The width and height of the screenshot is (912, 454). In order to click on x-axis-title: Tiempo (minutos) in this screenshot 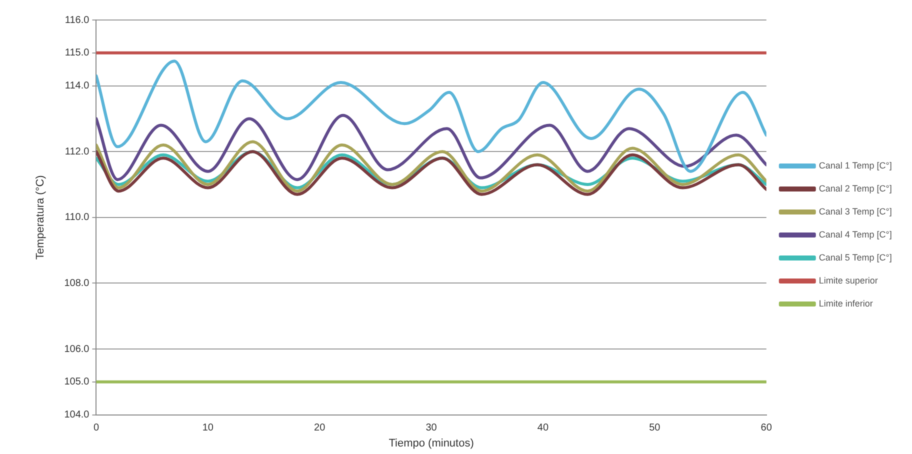, I will do `click(431, 443)`.